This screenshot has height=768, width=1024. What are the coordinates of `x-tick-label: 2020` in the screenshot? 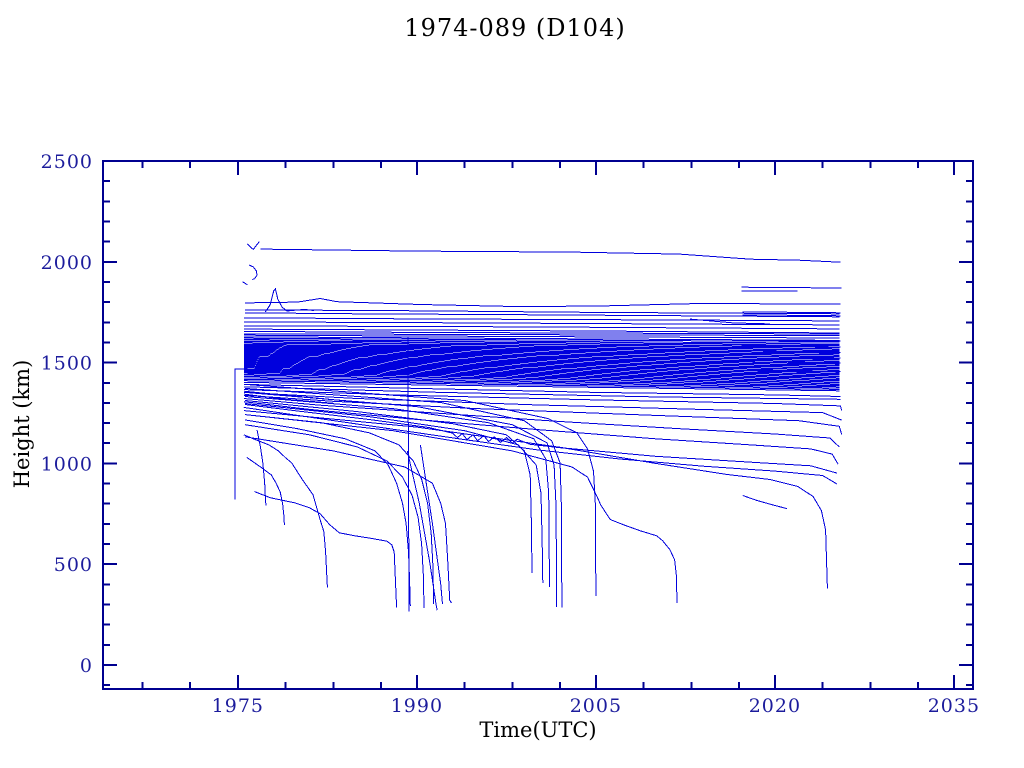 It's located at (775, 706).